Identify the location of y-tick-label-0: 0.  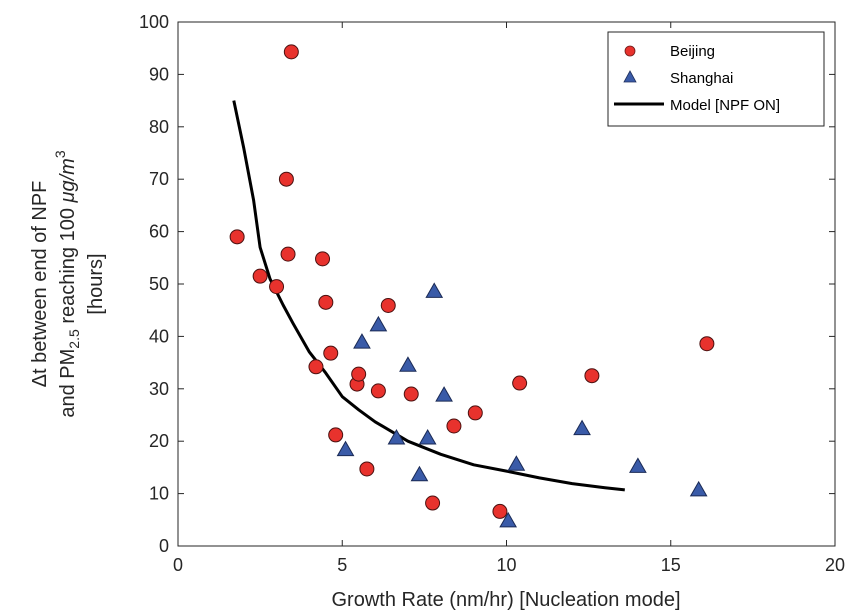
(164, 546).